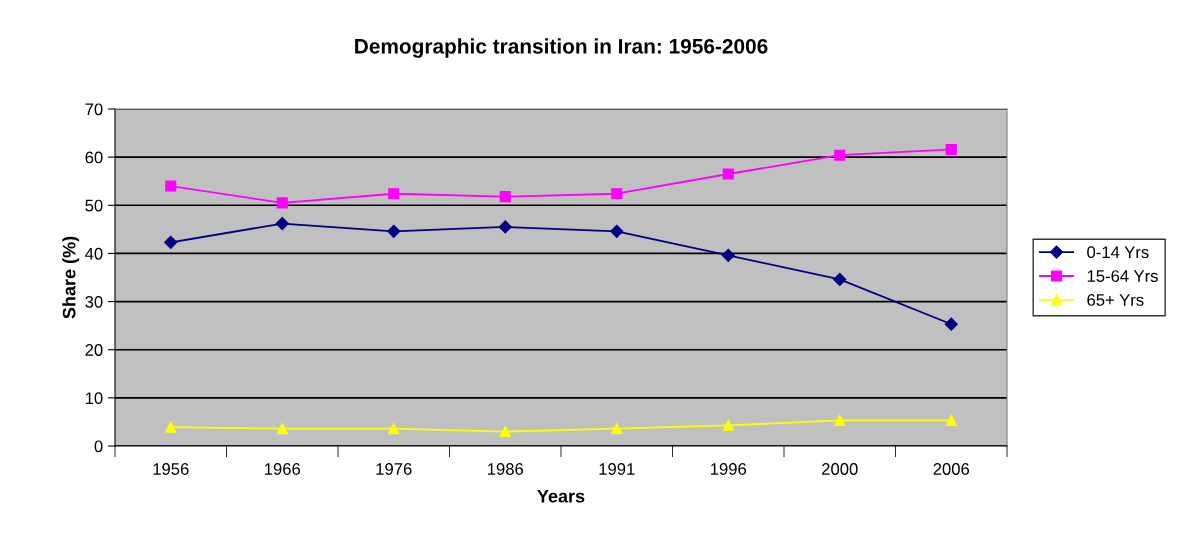 The width and height of the screenshot is (1194, 546). What do you see at coordinates (71, 277) in the screenshot?
I see `y-axis-title: Share (%)` at bounding box center [71, 277].